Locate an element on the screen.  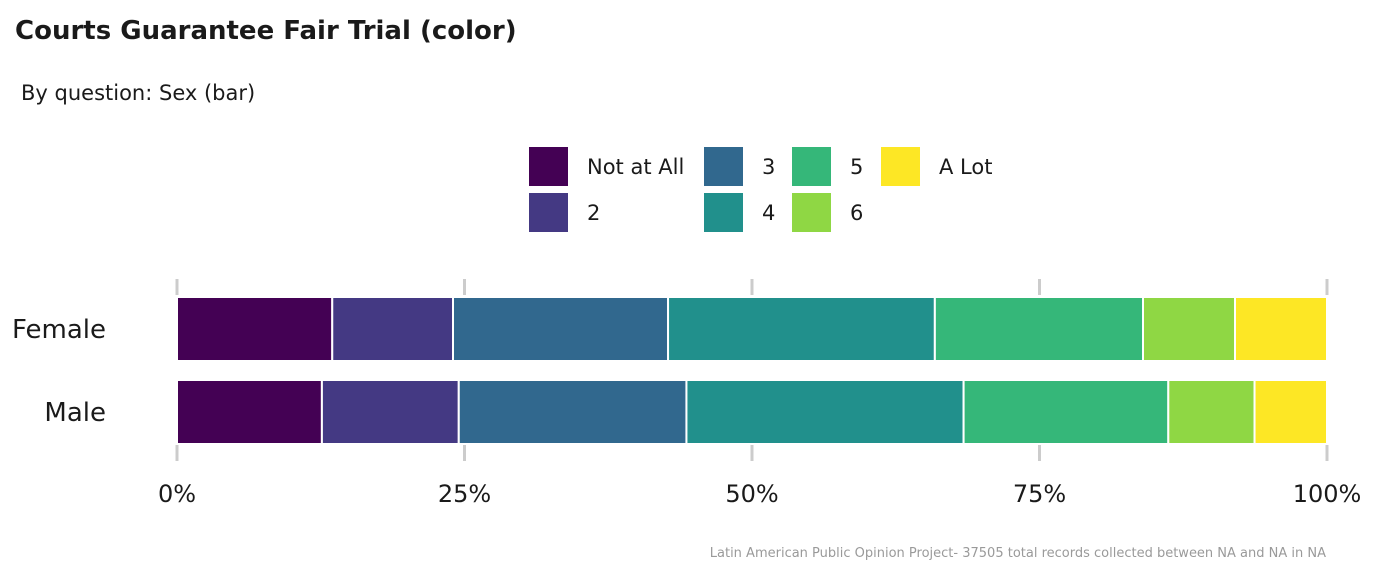
bar-male-a-lot is located at coordinates (1291, 412).